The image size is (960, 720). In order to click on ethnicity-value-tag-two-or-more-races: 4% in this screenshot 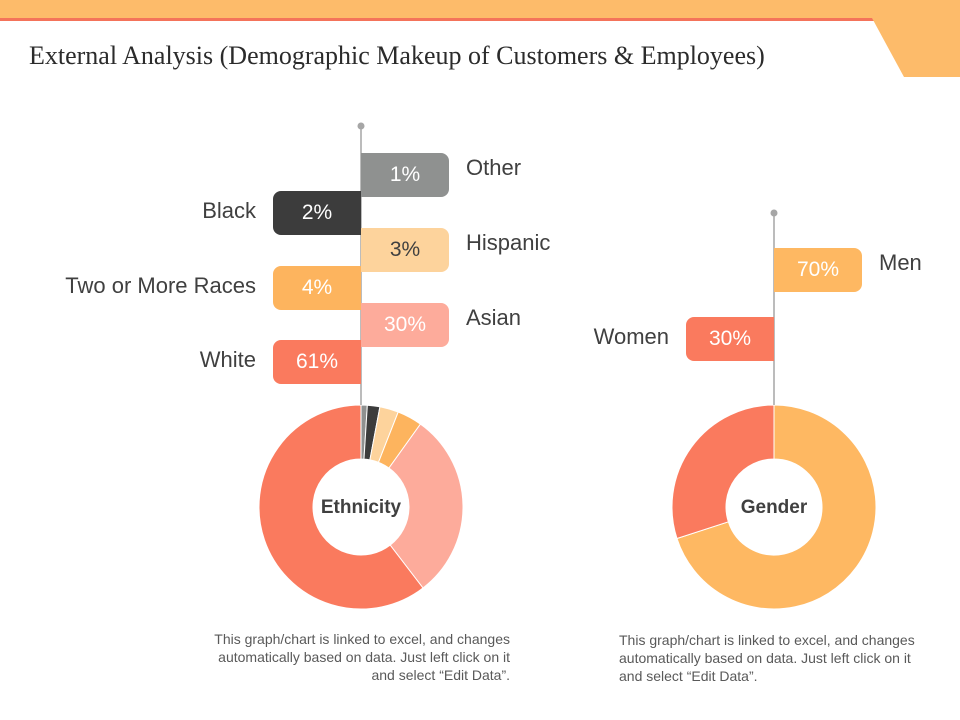, I will do `click(317, 288)`.